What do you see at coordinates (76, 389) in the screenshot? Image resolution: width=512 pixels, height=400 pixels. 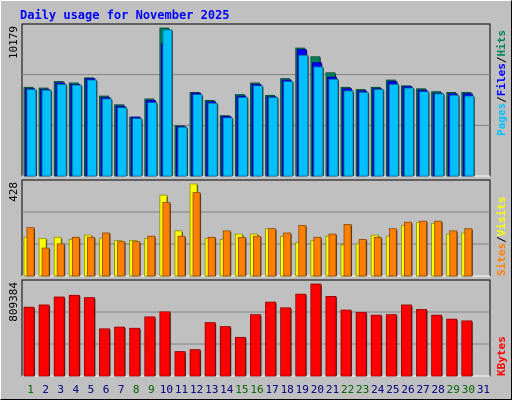 I see `day-label-4: 4` at bounding box center [76, 389].